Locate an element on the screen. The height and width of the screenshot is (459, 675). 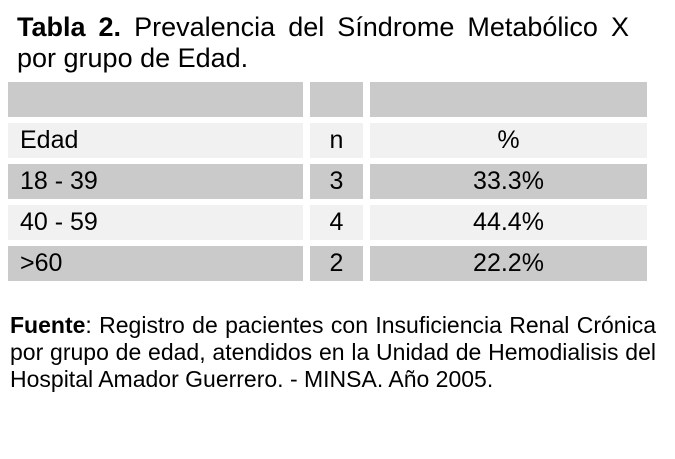
table-top-spacer-row is located at coordinates (341, 99).